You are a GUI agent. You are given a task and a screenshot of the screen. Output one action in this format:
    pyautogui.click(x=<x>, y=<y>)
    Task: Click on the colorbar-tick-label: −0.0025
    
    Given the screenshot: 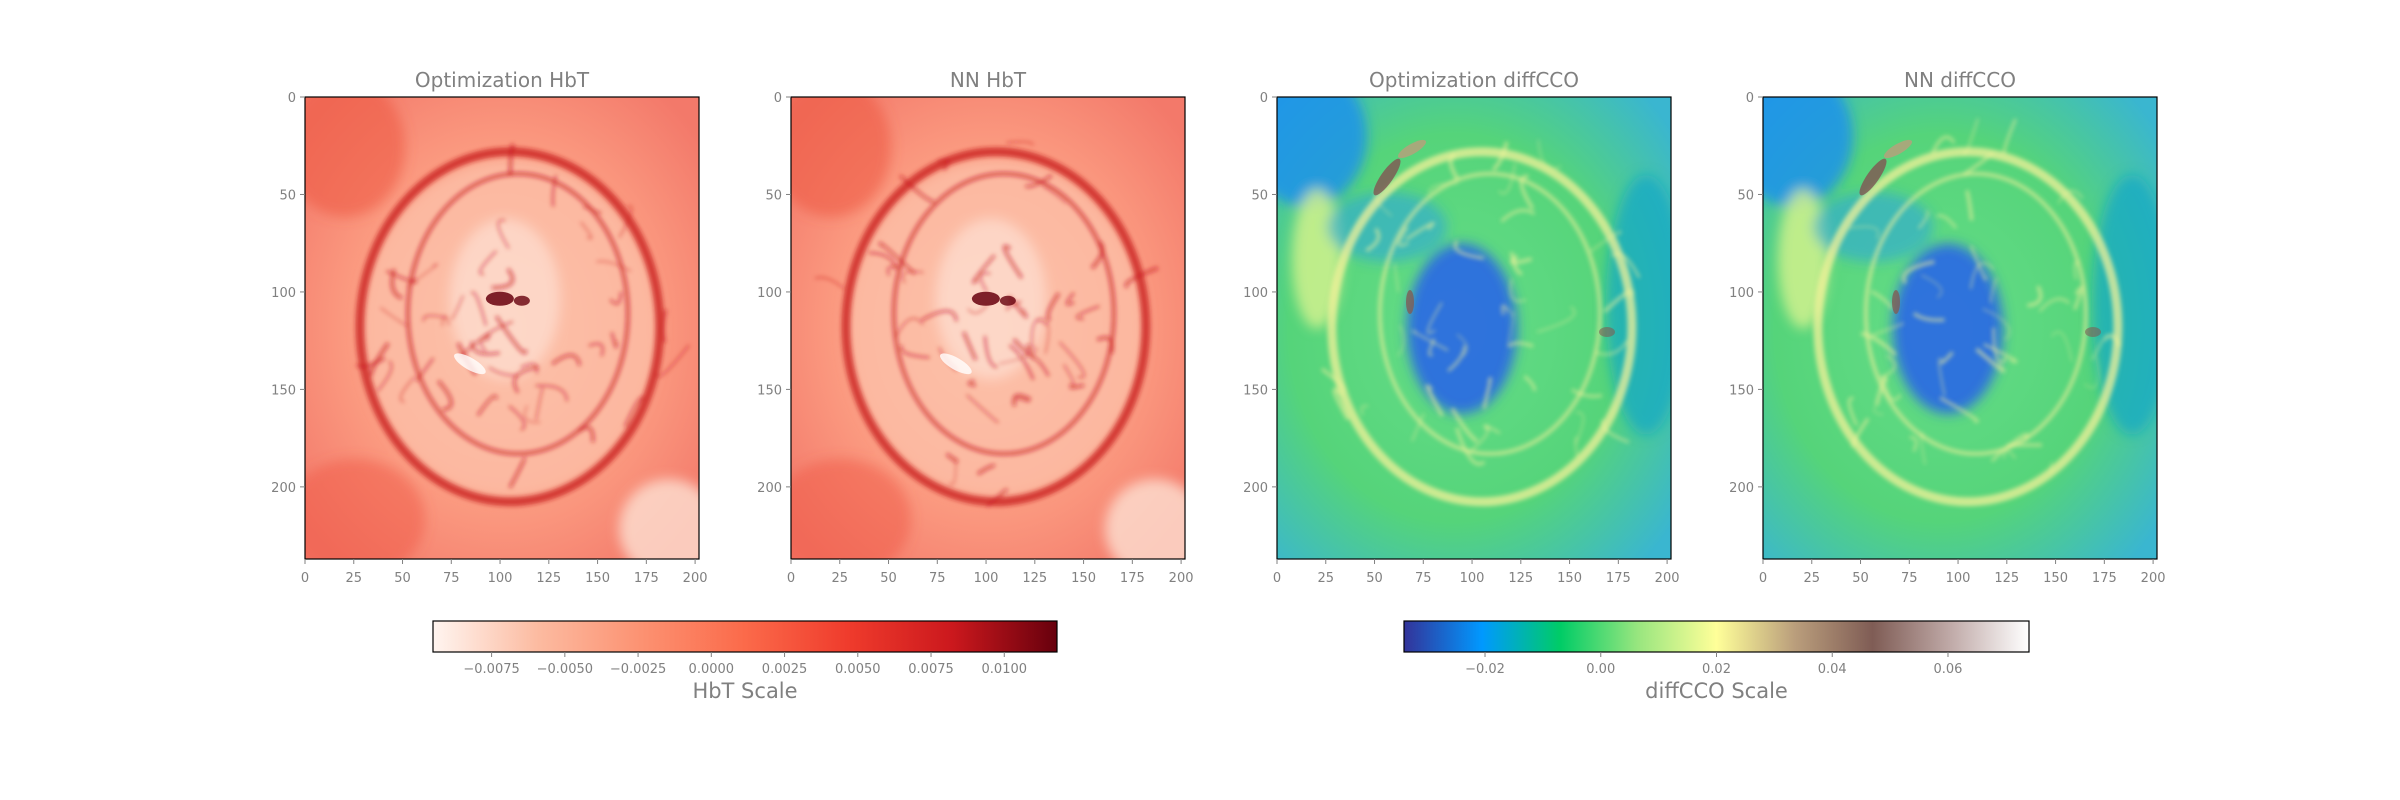 What is the action you would take?
    pyautogui.click(x=638, y=669)
    